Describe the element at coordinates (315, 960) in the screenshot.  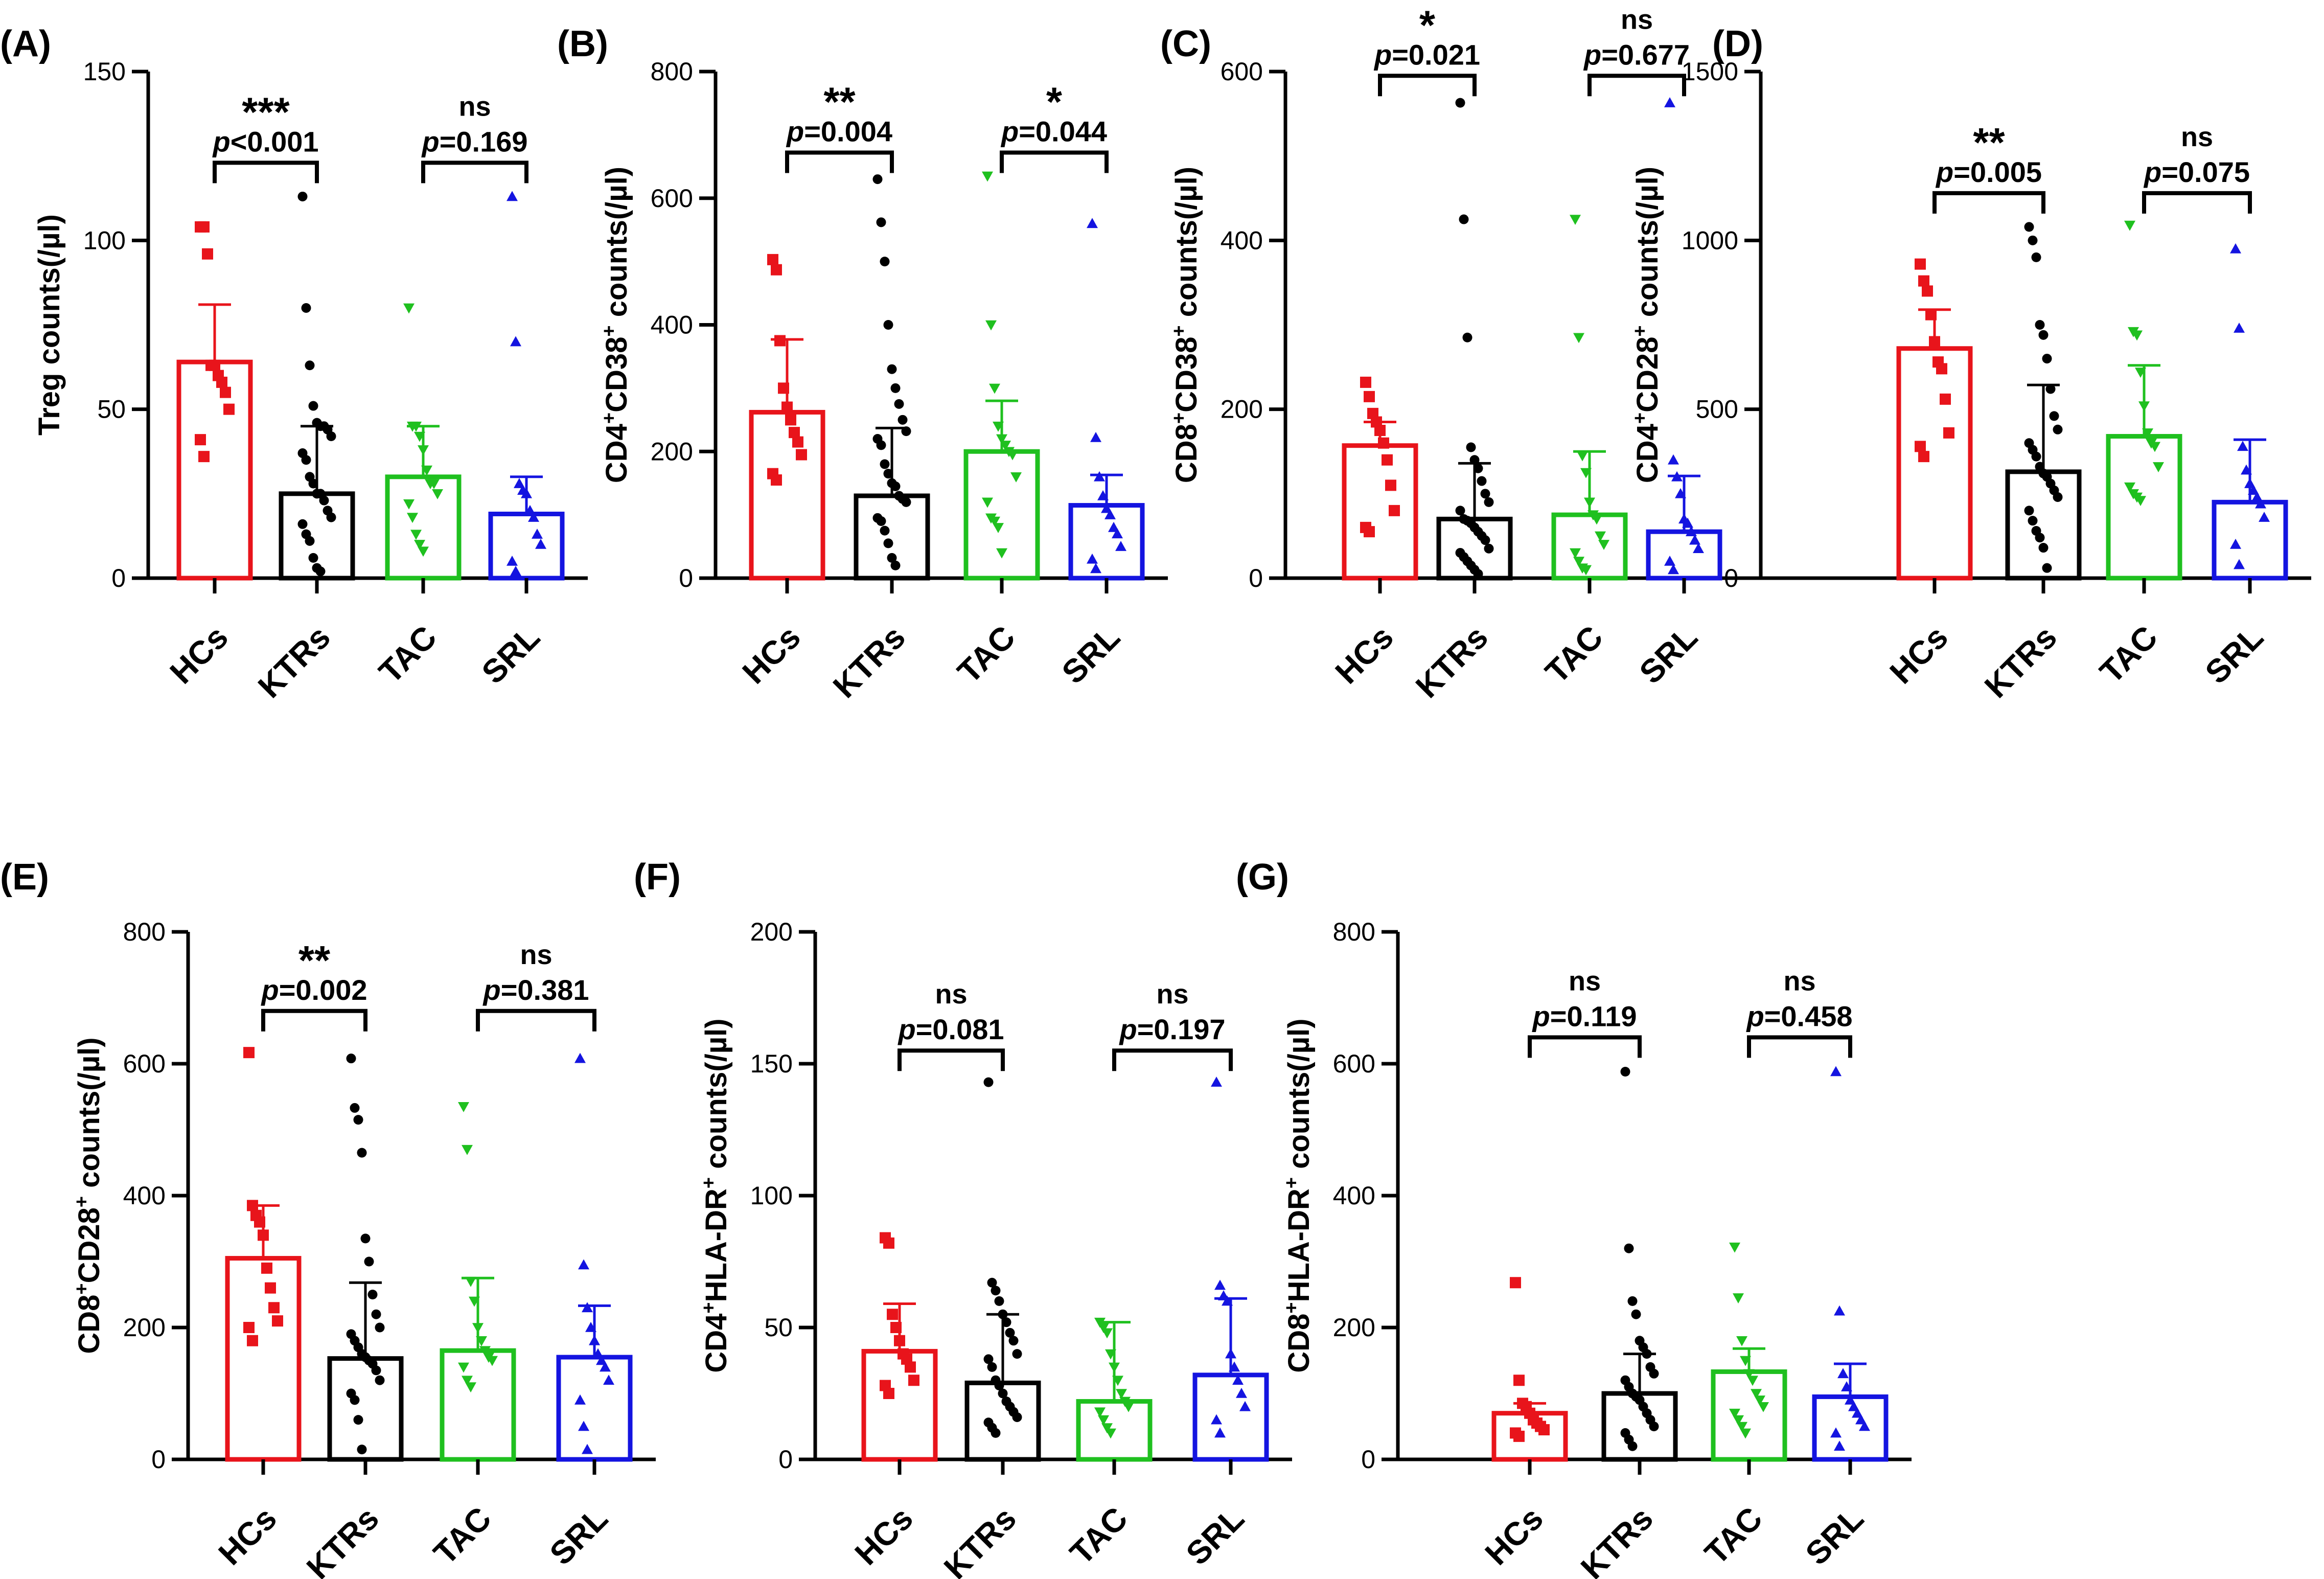
I see `significance-mark: **` at that location.